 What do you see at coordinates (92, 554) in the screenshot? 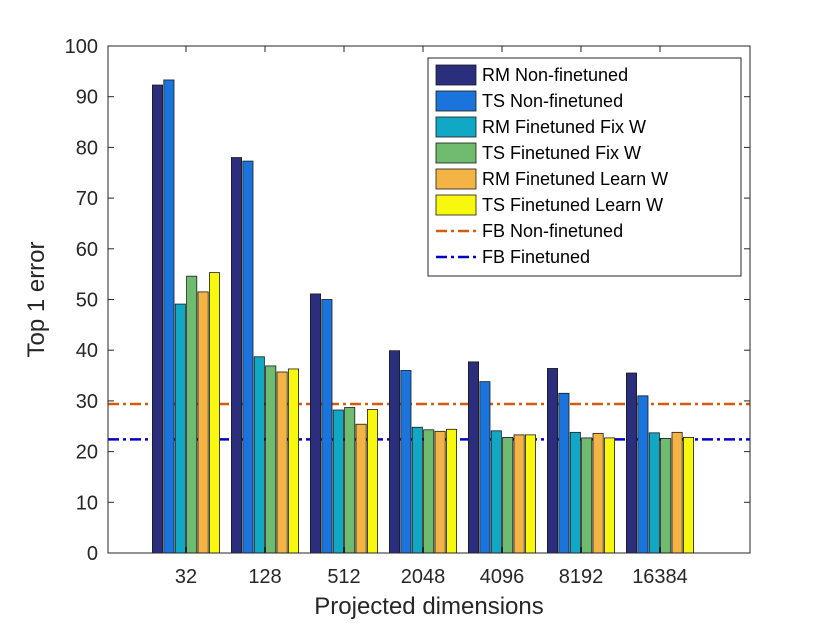
I see `y-tick-label: 0` at bounding box center [92, 554].